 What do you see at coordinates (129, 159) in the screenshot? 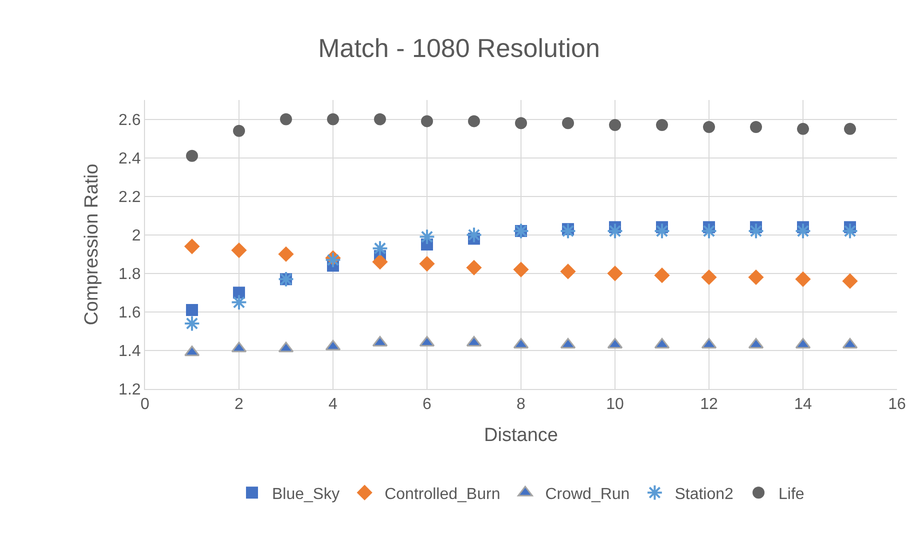
I see `y-tick-label: 2.4` at bounding box center [129, 159].